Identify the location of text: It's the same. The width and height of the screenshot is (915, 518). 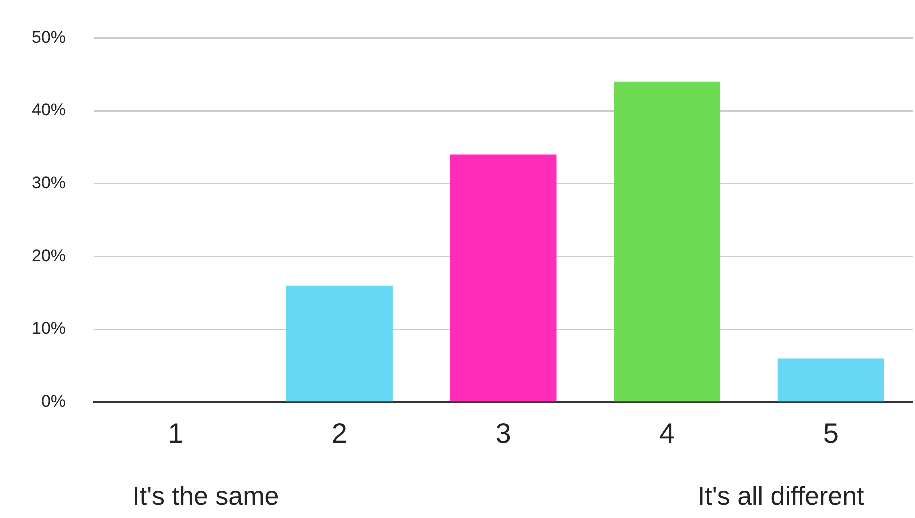
(206, 496).